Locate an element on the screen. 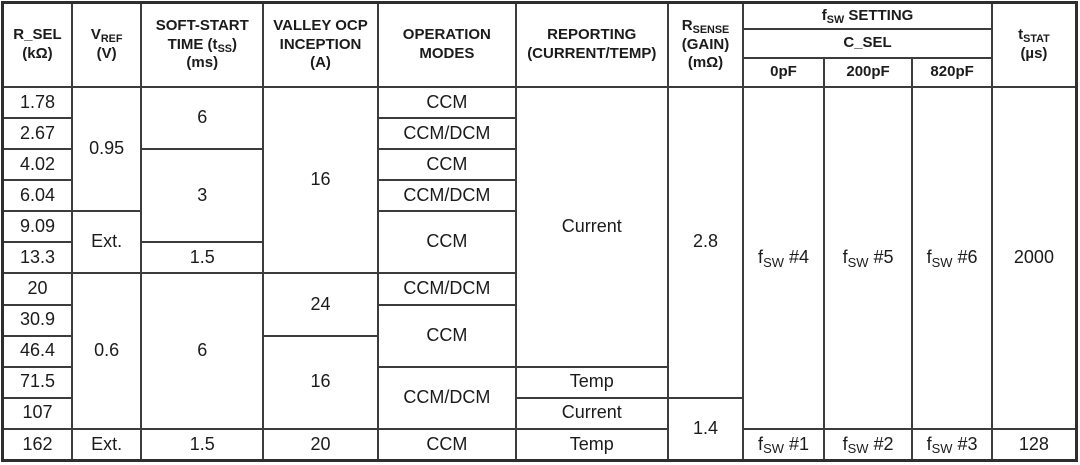 This screenshot has height=465, width=1080. fsw-cell: fSW #3 is located at coordinates (952, 444).